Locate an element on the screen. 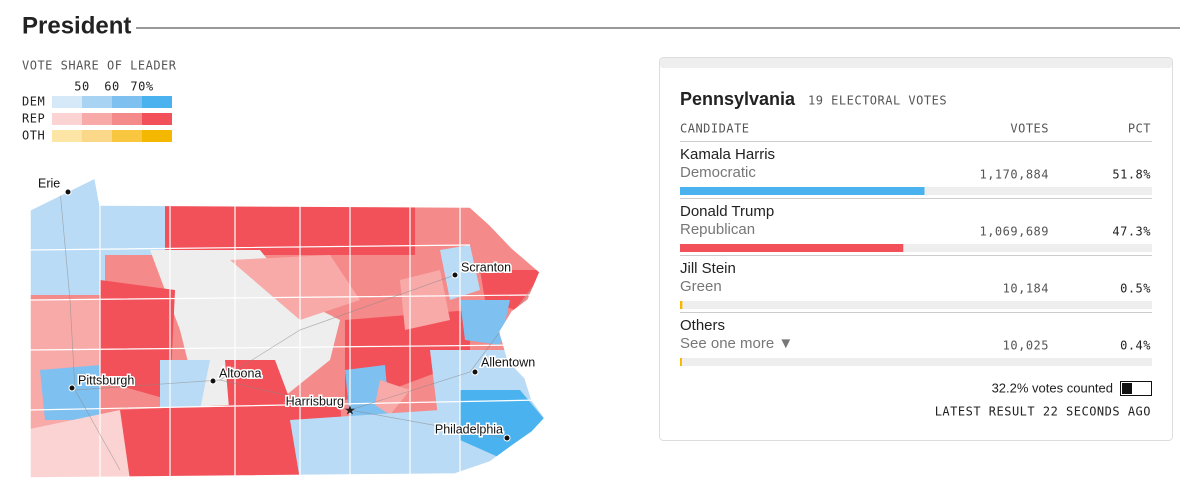  candidate-votes: 10,184 is located at coordinates (1026, 289).